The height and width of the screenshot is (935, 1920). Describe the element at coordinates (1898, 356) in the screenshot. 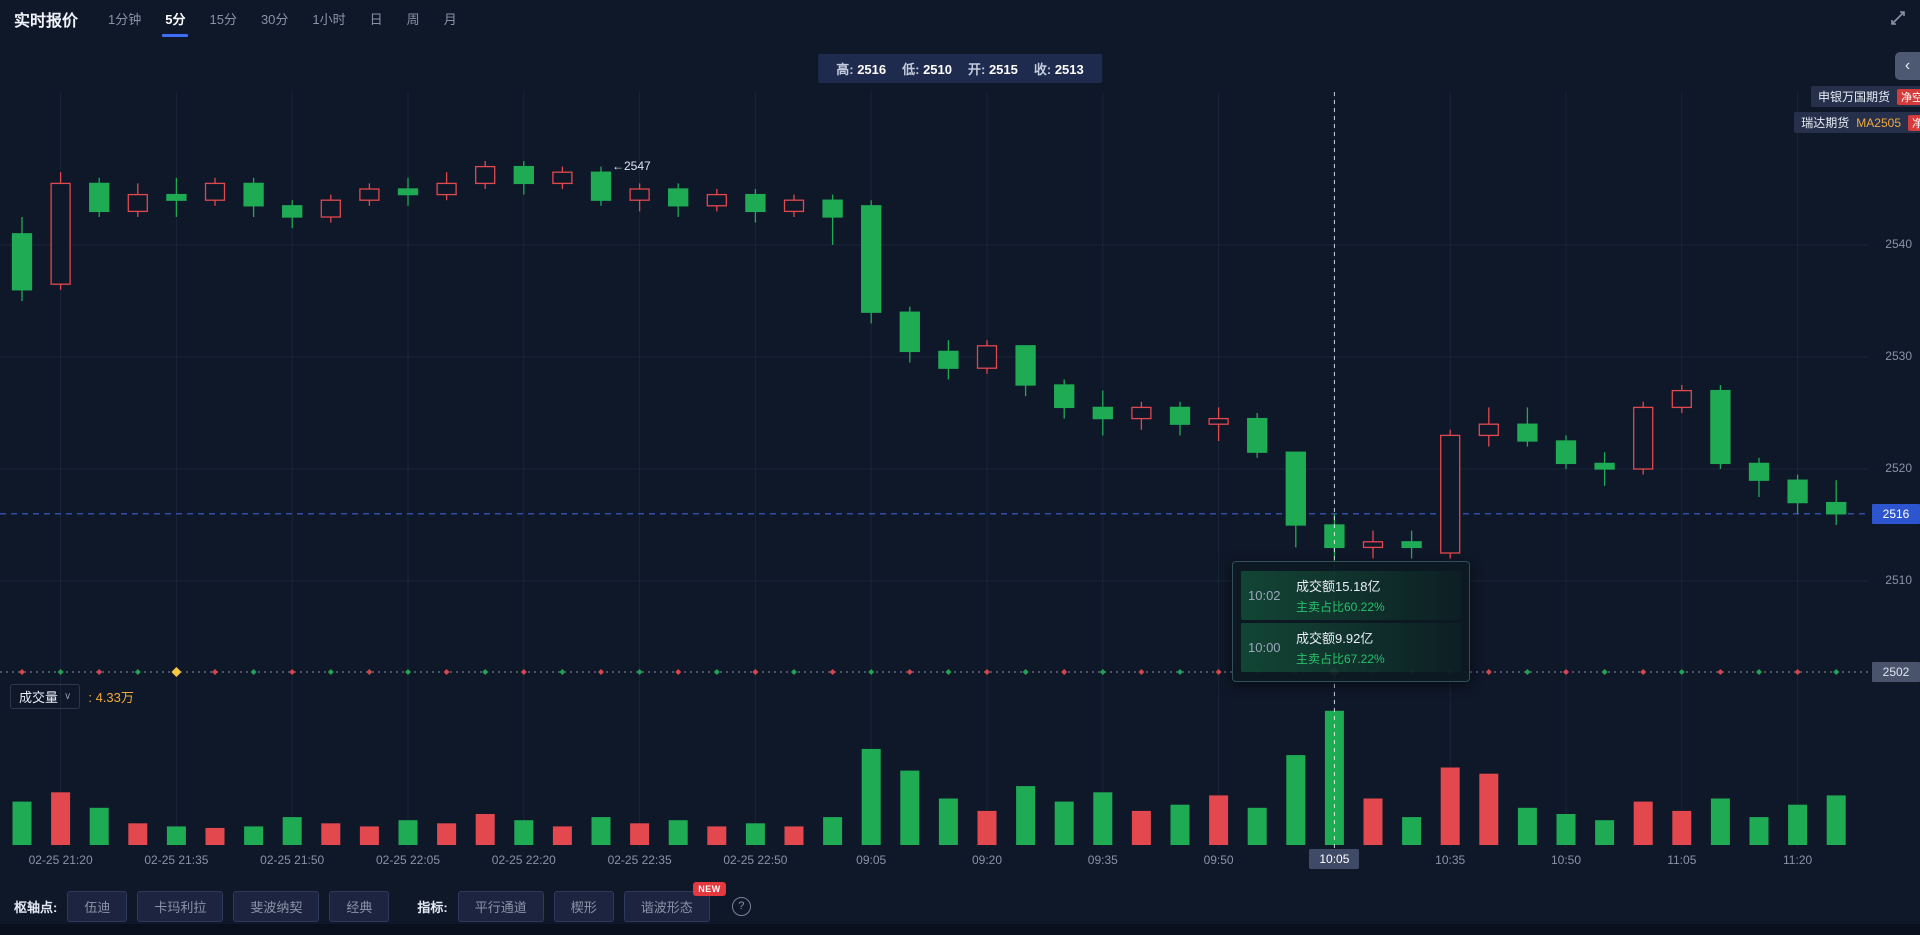

I see `price-axis-label: 2530` at that location.